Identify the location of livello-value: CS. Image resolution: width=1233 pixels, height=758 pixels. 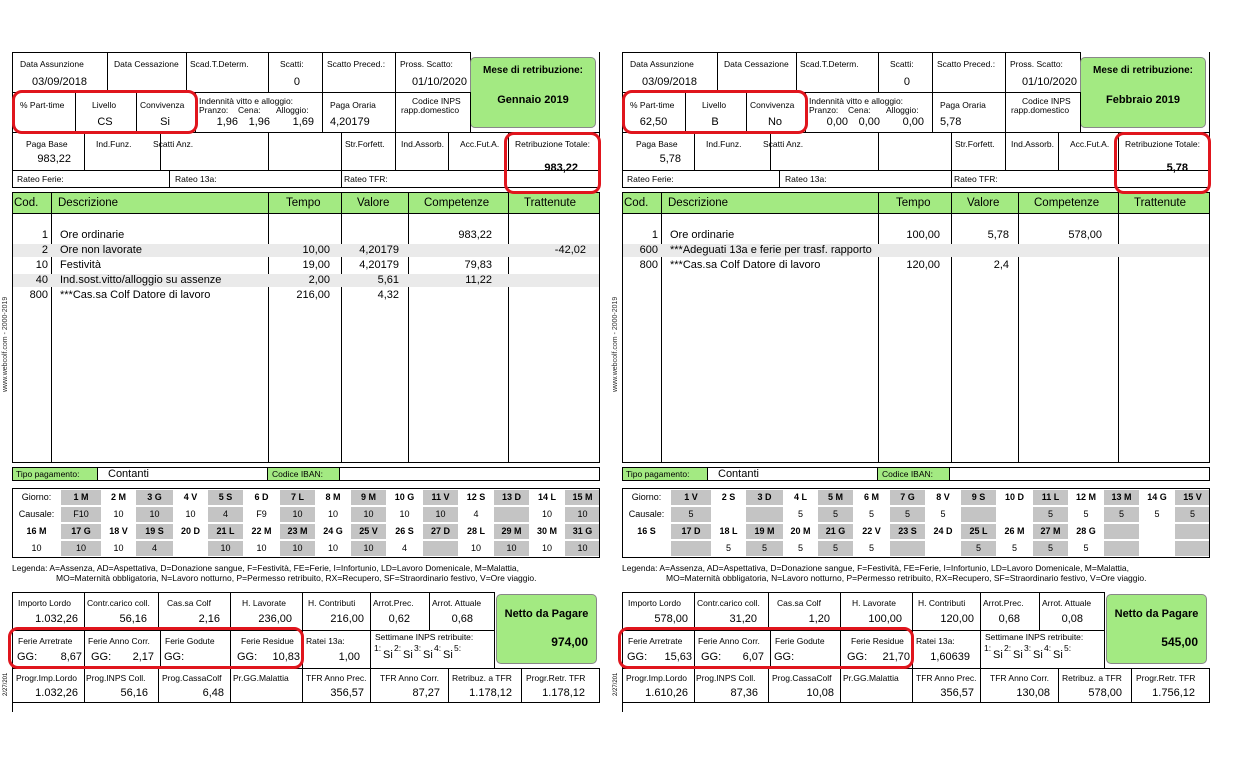
(105, 122).